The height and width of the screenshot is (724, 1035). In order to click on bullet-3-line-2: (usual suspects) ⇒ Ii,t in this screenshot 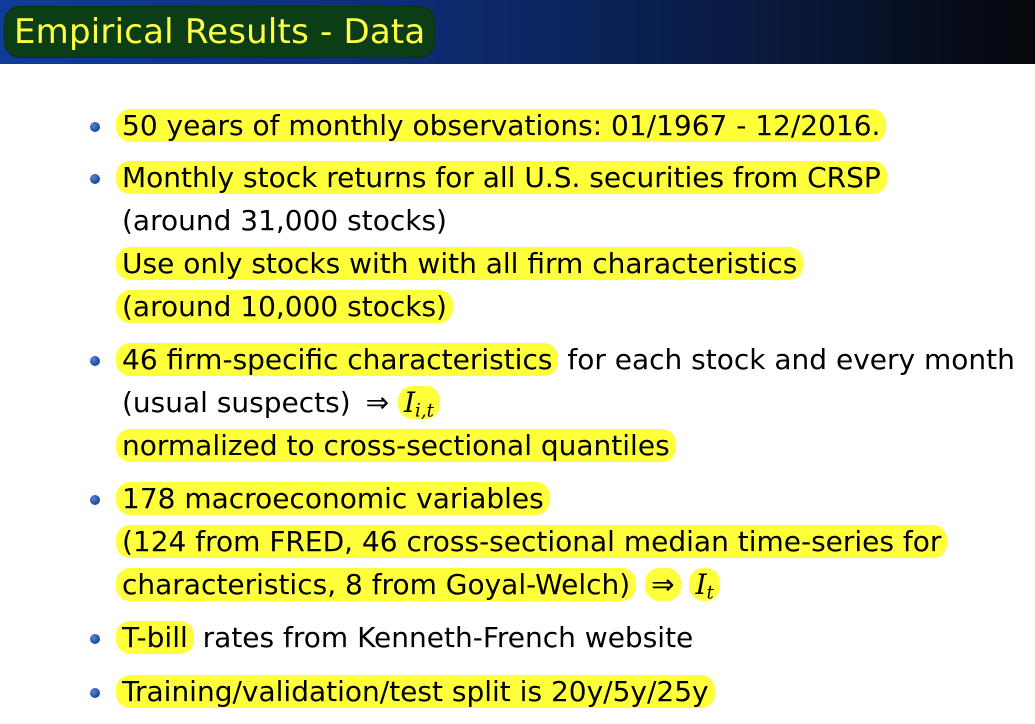, I will do `click(278, 407)`.